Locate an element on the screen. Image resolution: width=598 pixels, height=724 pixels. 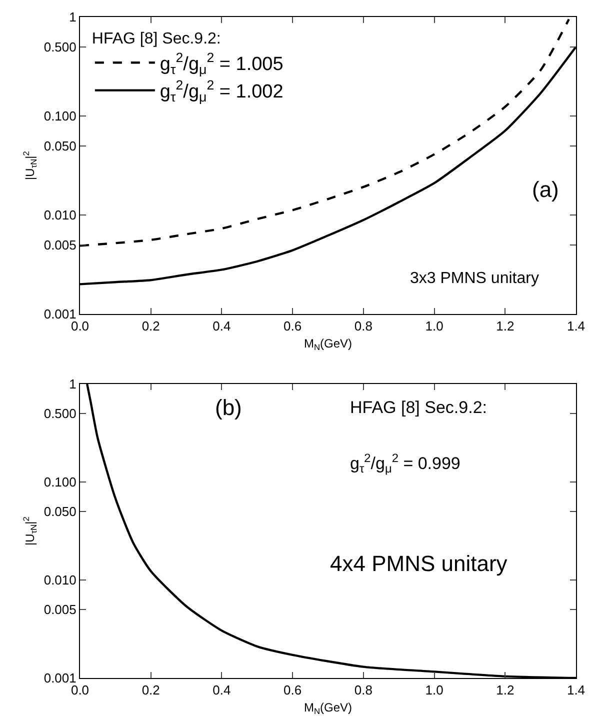
legend-label: g$_{τ}$$^{2}$/g$_{μ}$$^{2}$ = 1.002 is located at coordinates (222, 91).